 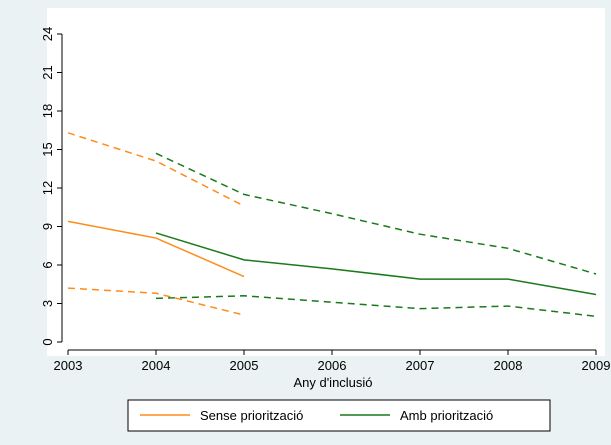 What do you see at coordinates (596, 365) in the screenshot?
I see `x-tick-label: 2009` at bounding box center [596, 365].